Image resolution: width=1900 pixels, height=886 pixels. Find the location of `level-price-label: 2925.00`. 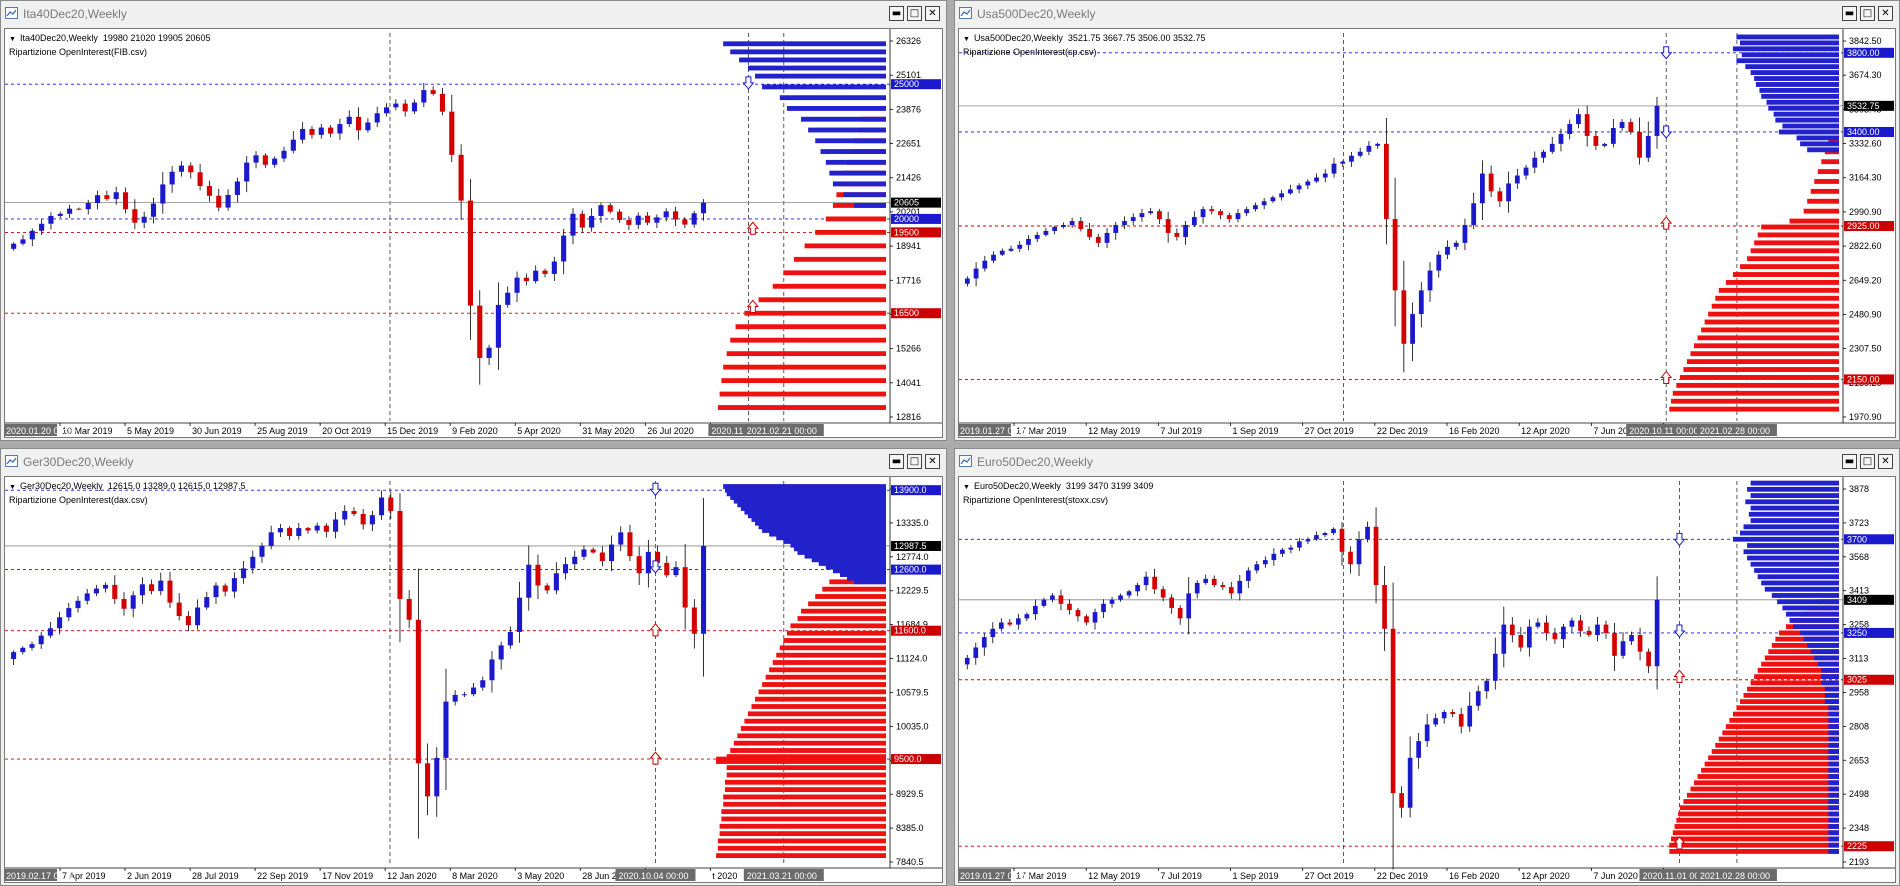

level-price-label: 2925.00 is located at coordinates (1863, 226).